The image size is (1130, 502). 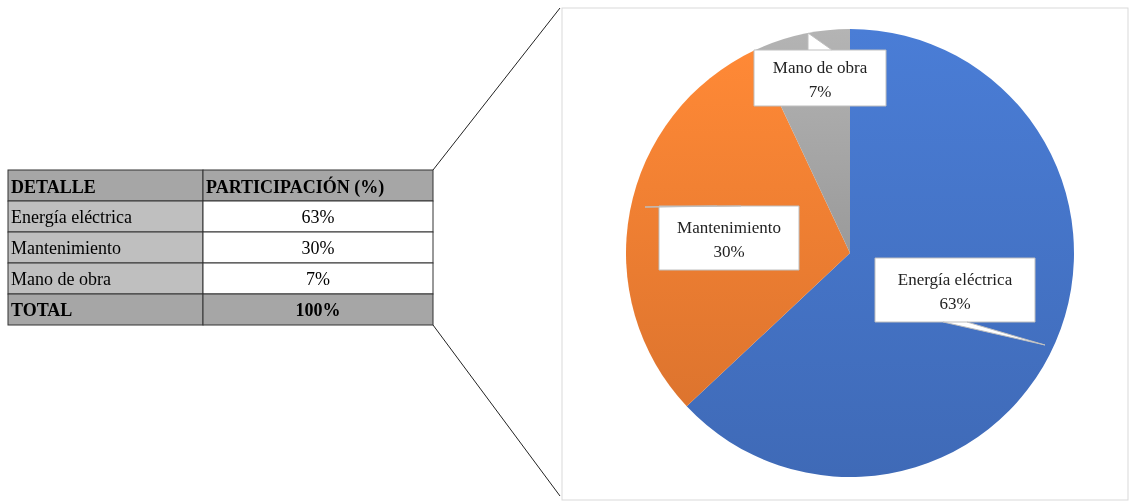 What do you see at coordinates (820, 91) in the screenshot?
I see `data-label: 7%` at bounding box center [820, 91].